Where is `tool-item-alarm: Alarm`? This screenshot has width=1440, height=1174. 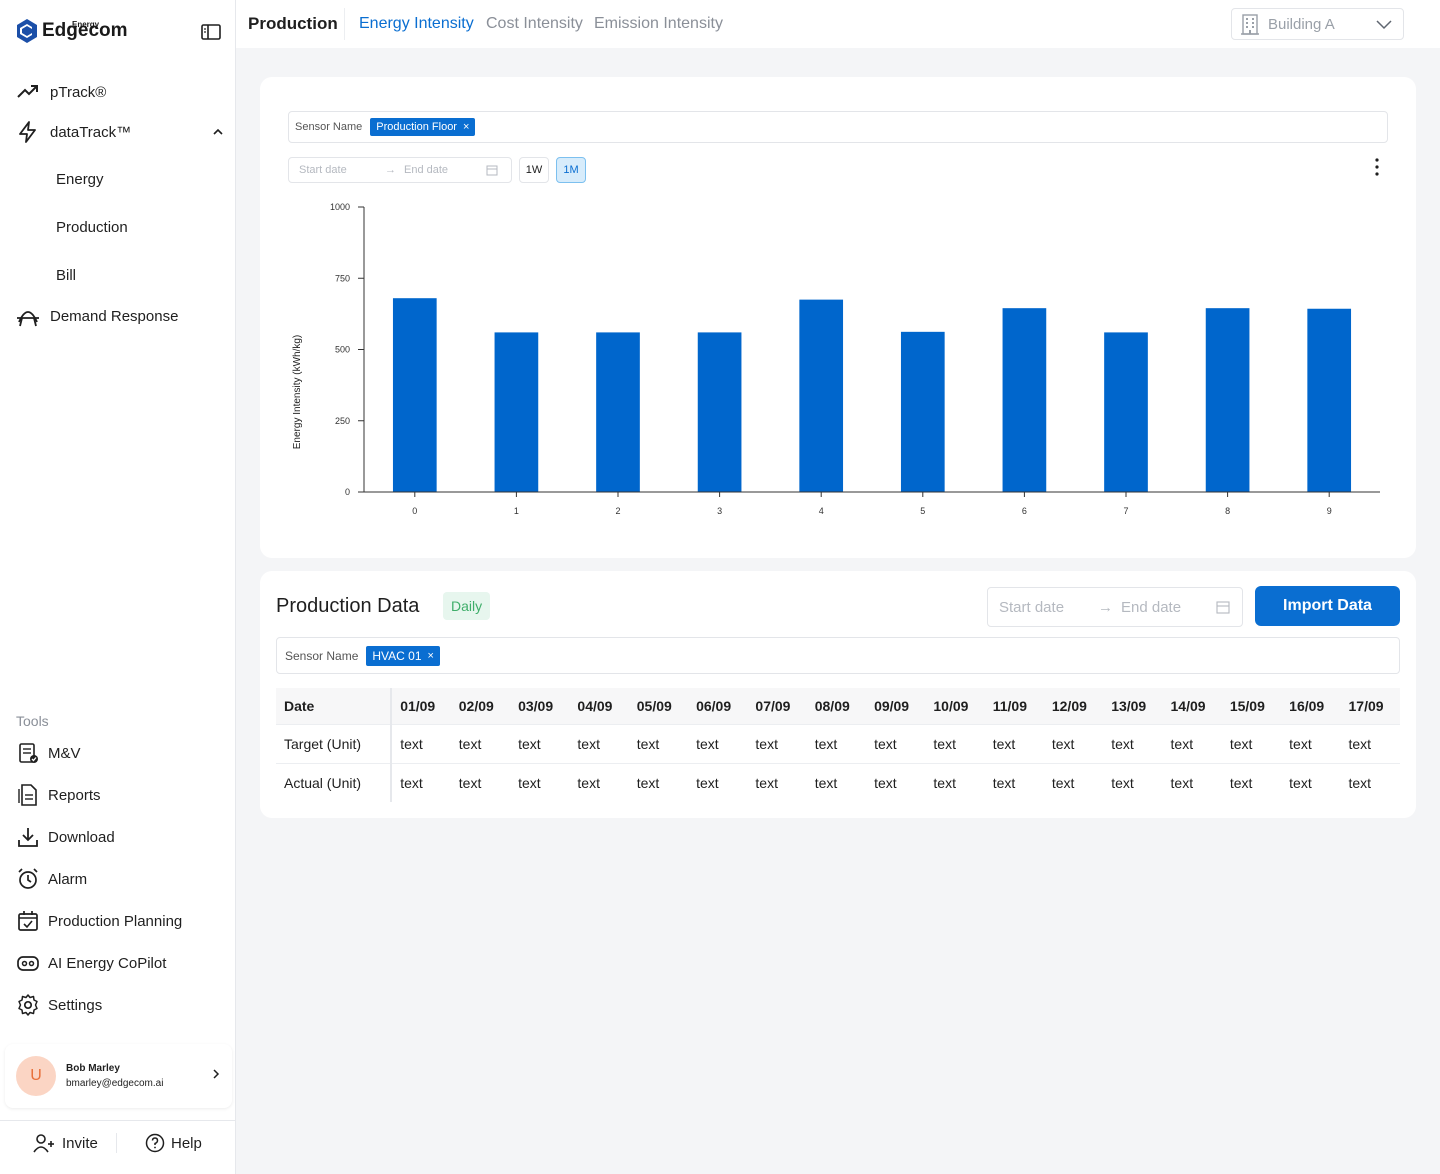 tool-item-alarm: Alarm is located at coordinates (51, 879).